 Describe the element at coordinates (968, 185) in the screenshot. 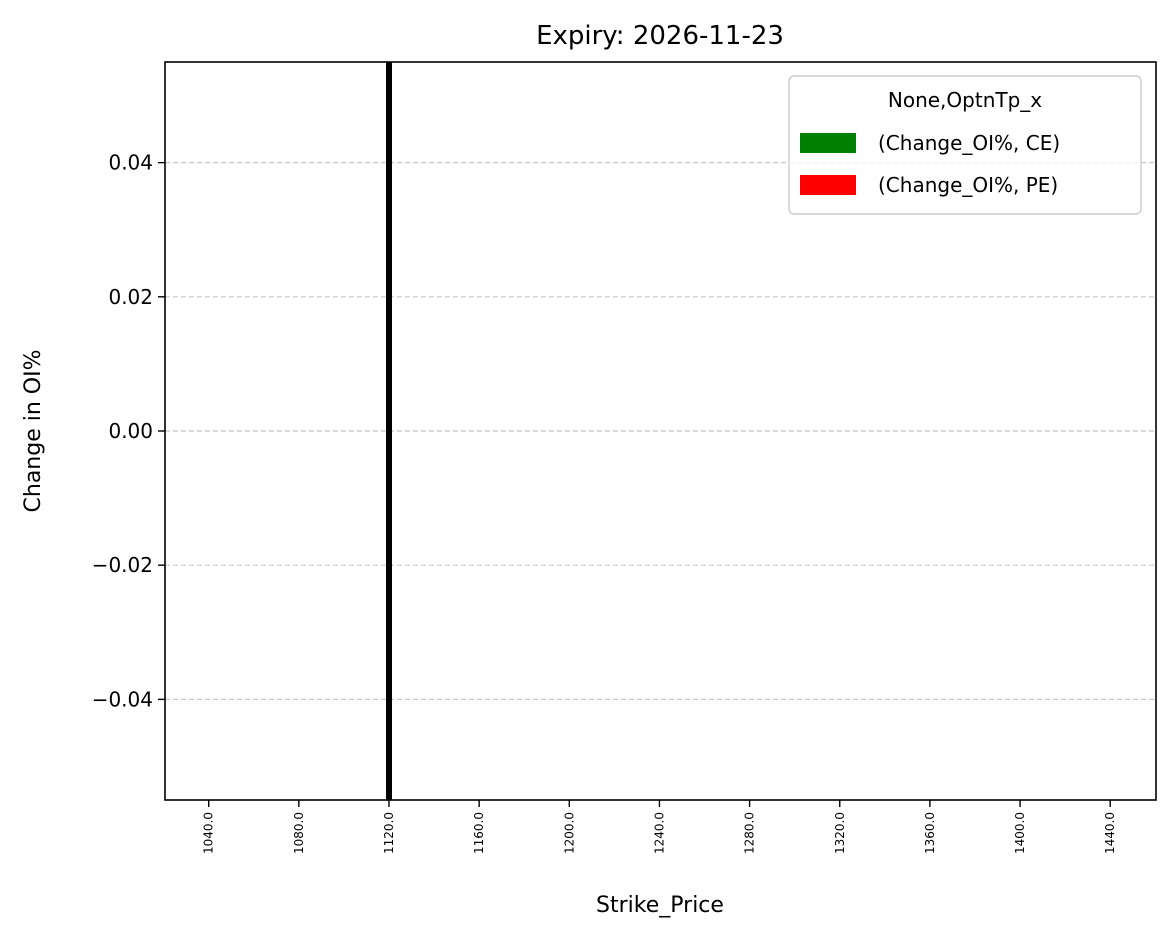

I see `legend-entry-label: (Change_OI%, PE)` at that location.